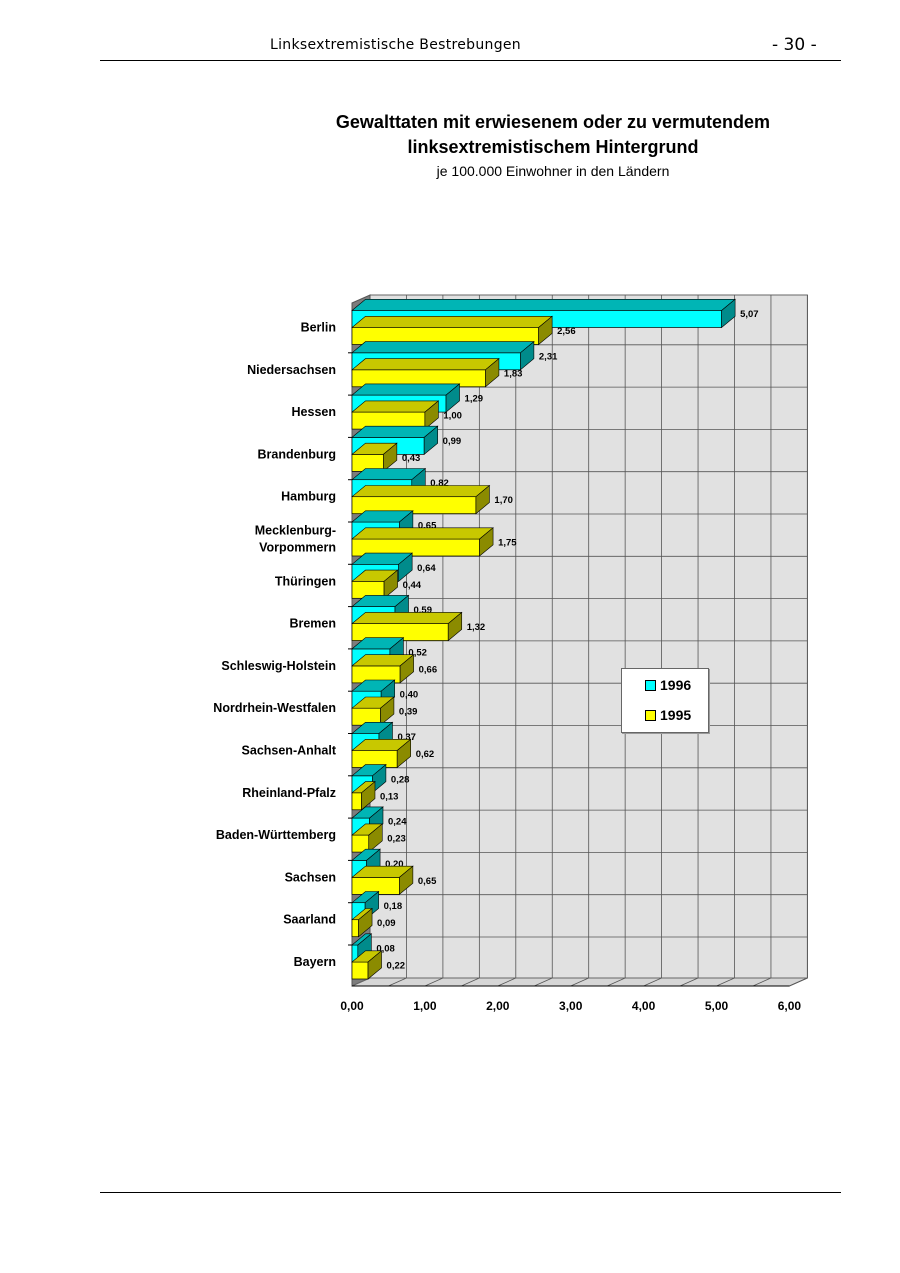 Image resolution: width=900 pixels, height=1273 pixels. What do you see at coordinates (644, 1006) in the screenshot?
I see `x-tick-label: 4,00` at bounding box center [644, 1006].